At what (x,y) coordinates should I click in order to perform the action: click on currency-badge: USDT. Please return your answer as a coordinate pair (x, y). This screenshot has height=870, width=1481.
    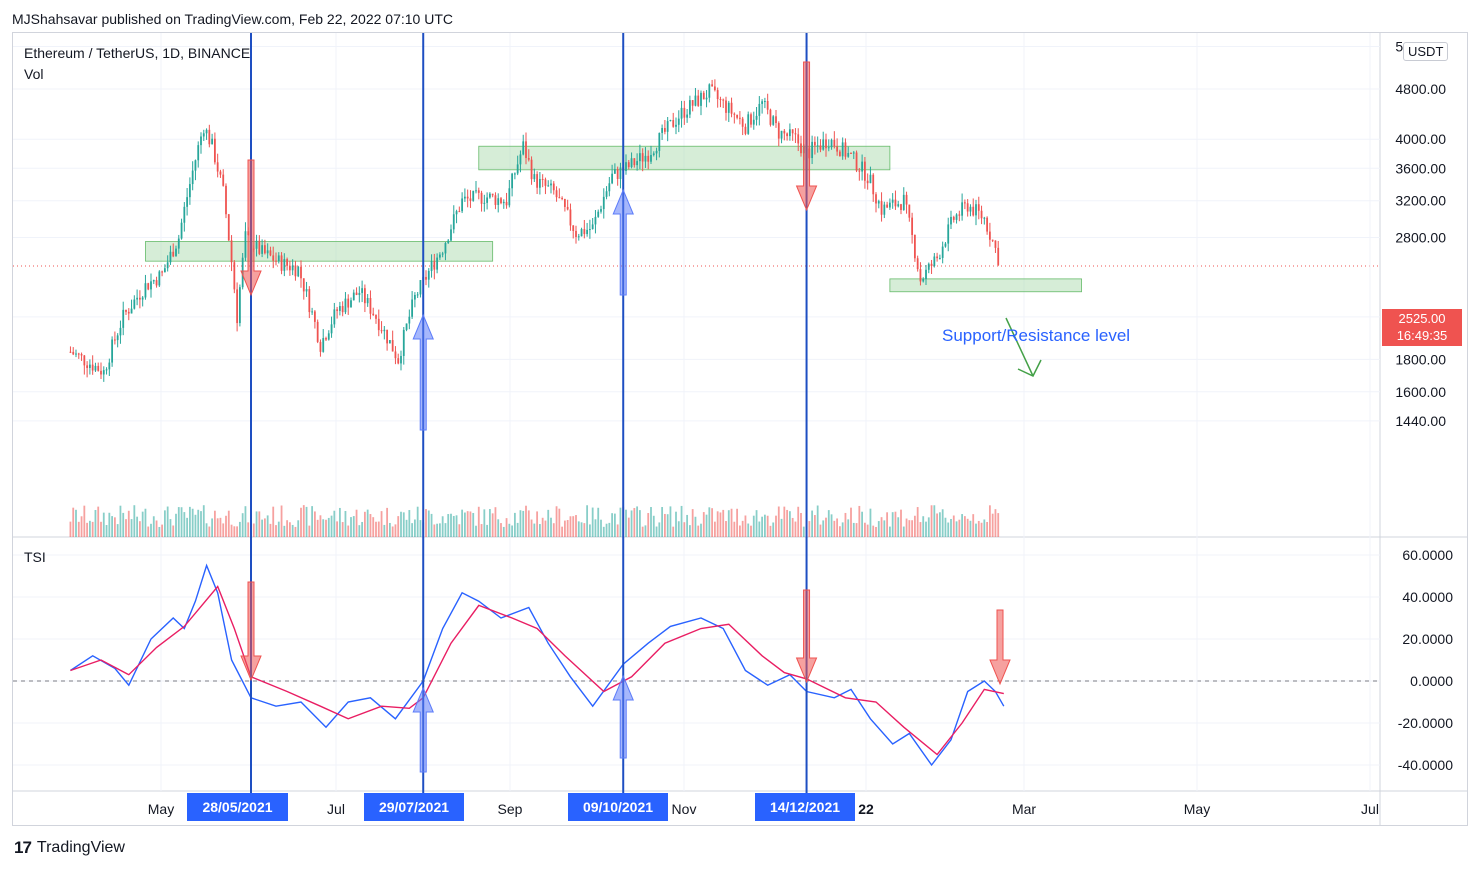
    Looking at the image, I should click on (1426, 51).